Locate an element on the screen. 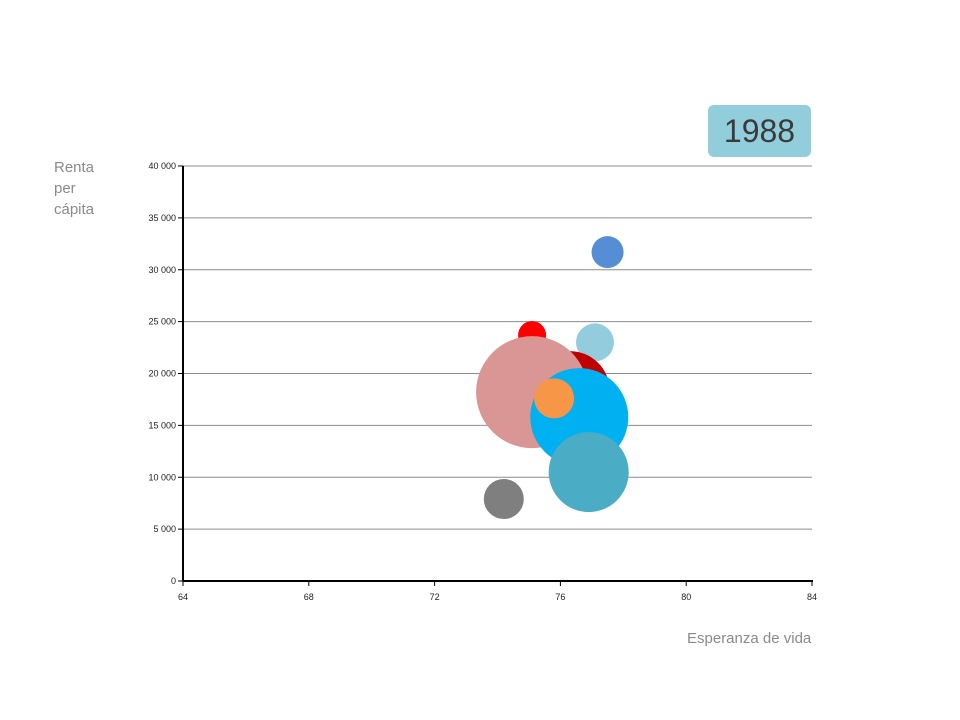 Image resolution: width=960 pixels, height=720 pixels. y-tick-label: 30 000 is located at coordinates (162, 270).